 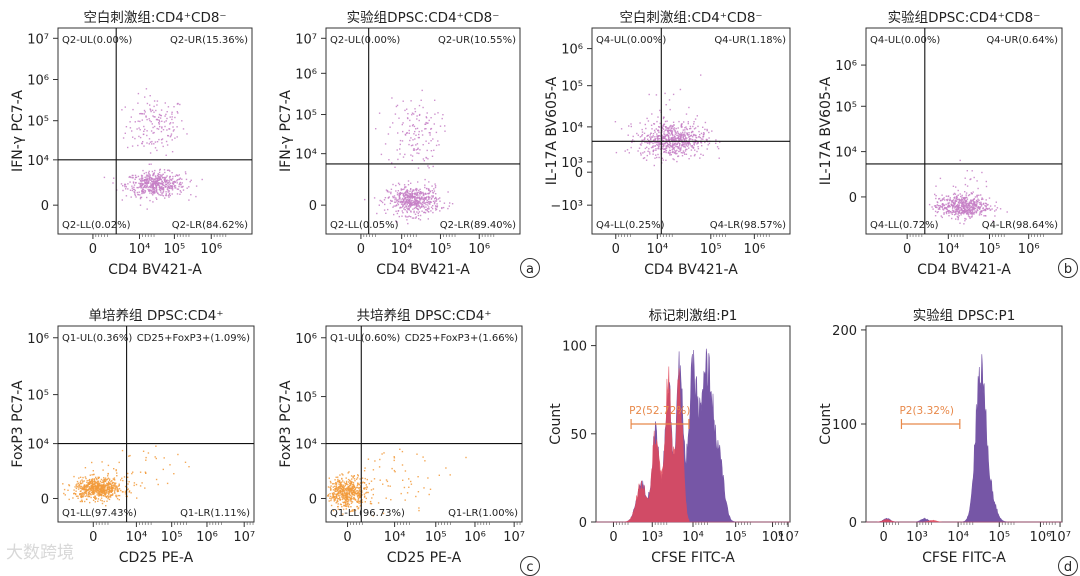 What do you see at coordinates (38, 396) in the screenshot?
I see `y-tick-label: 10⁵` at bounding box center [38, 396].